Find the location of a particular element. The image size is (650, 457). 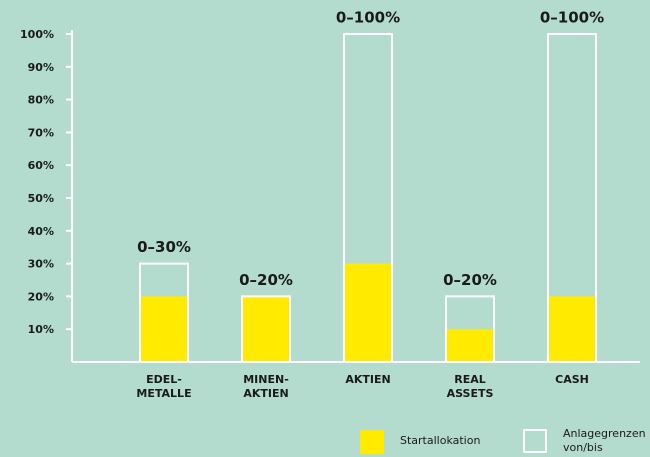

legend-label: Anlagegrenzen von/bis is located at coordinates (604, 440).